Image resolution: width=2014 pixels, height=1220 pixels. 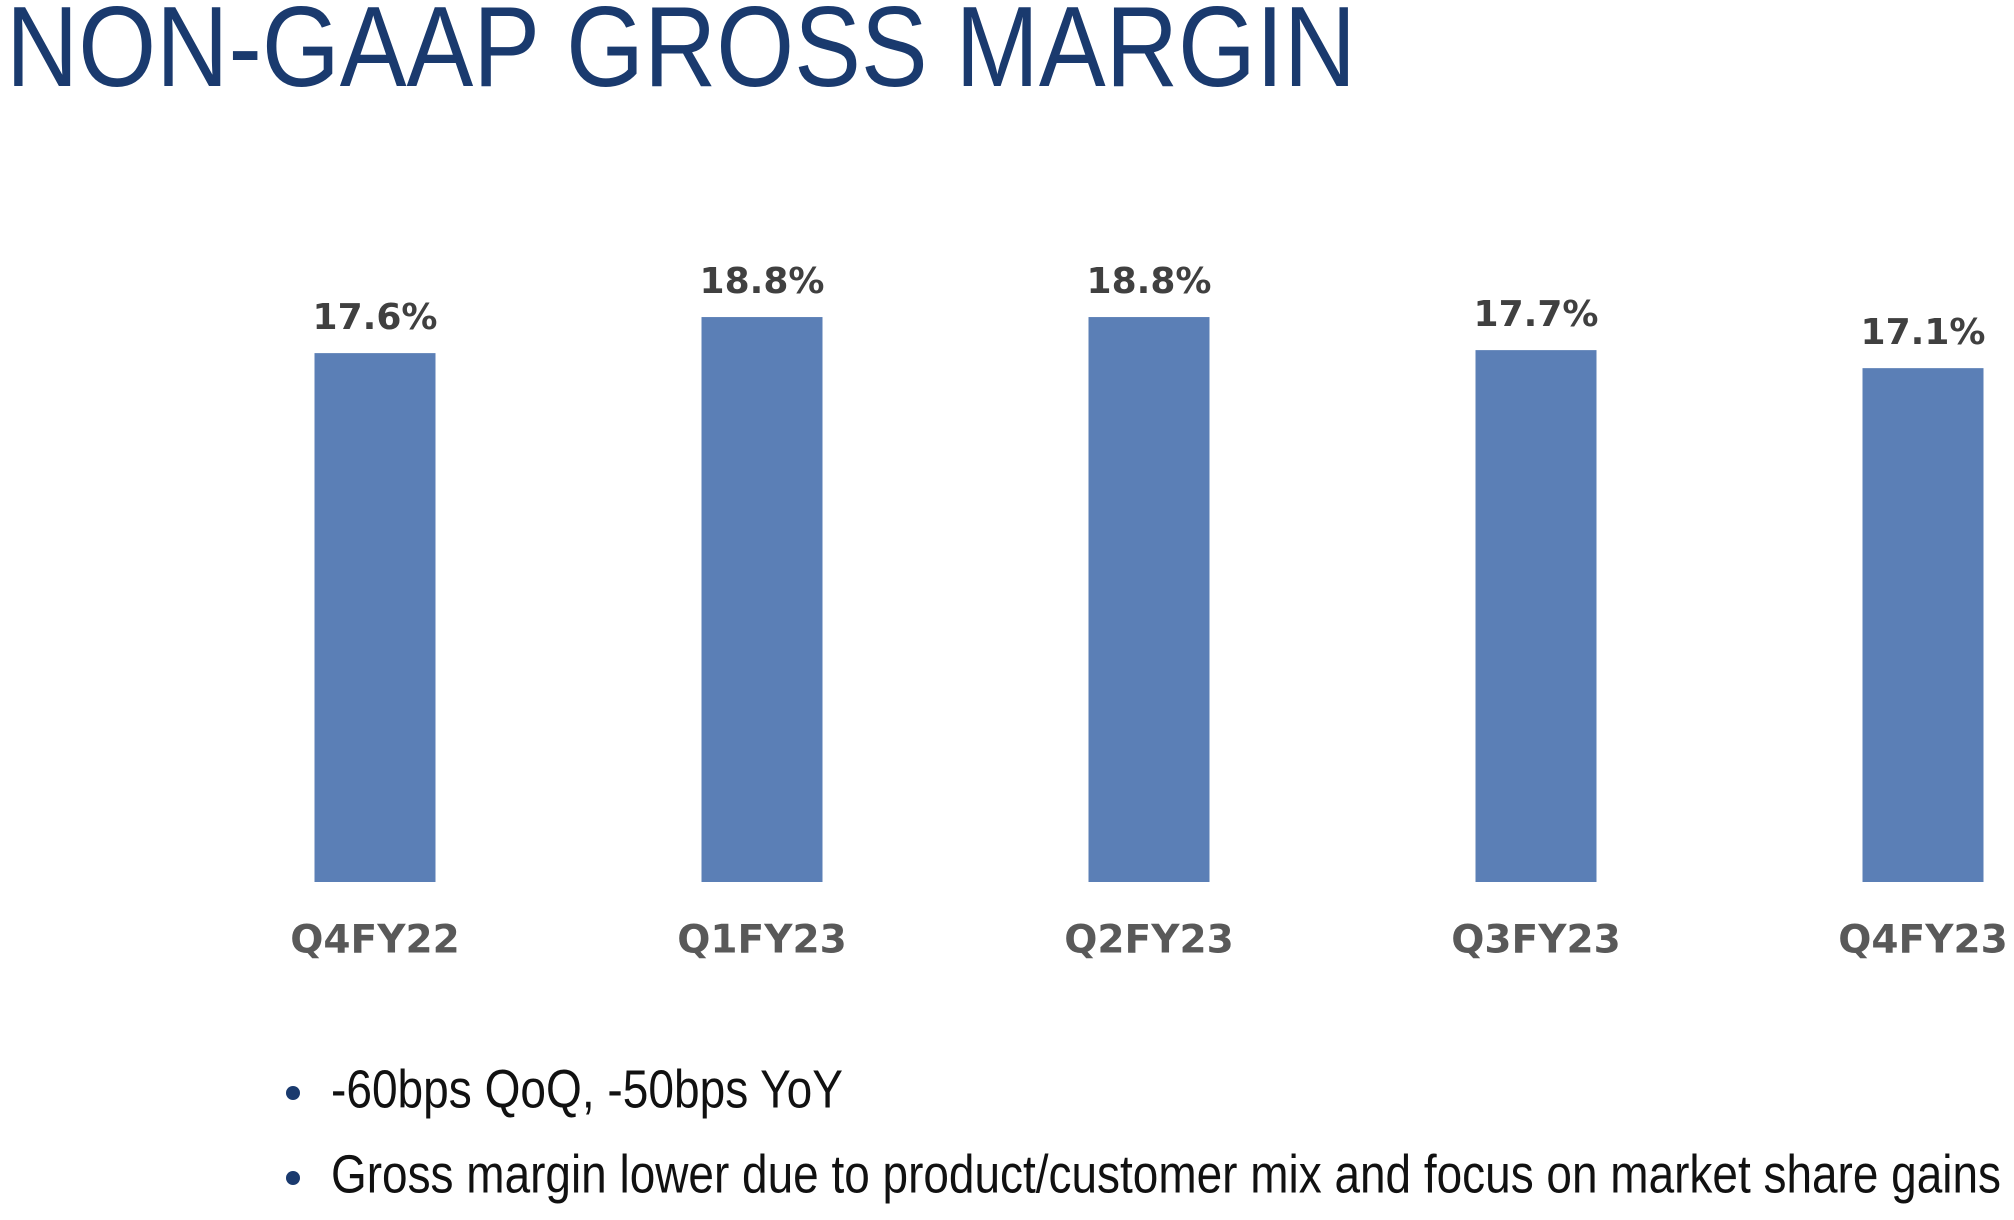 What do you see at coordinates (1535, 940) in the screenshot?
I see `x-tick-label: Q3FY23` at bounding box center [1535, 940].